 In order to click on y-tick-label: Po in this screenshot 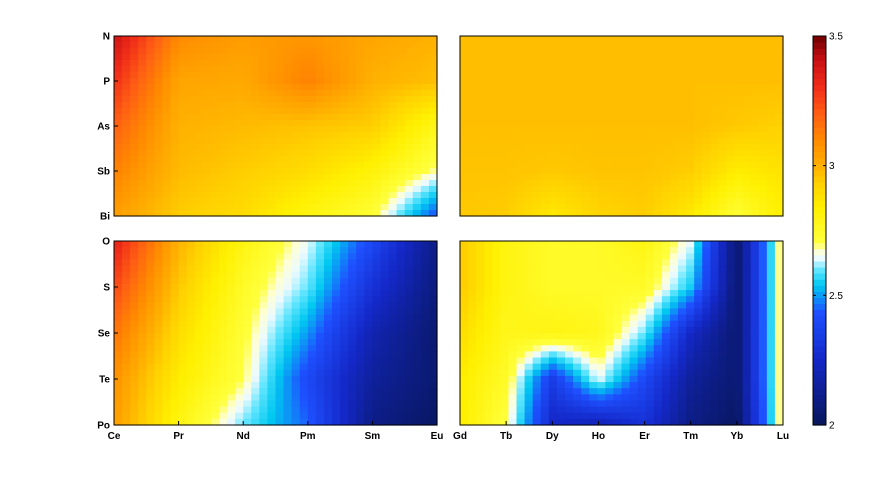, I will do `click(103, 426)`.